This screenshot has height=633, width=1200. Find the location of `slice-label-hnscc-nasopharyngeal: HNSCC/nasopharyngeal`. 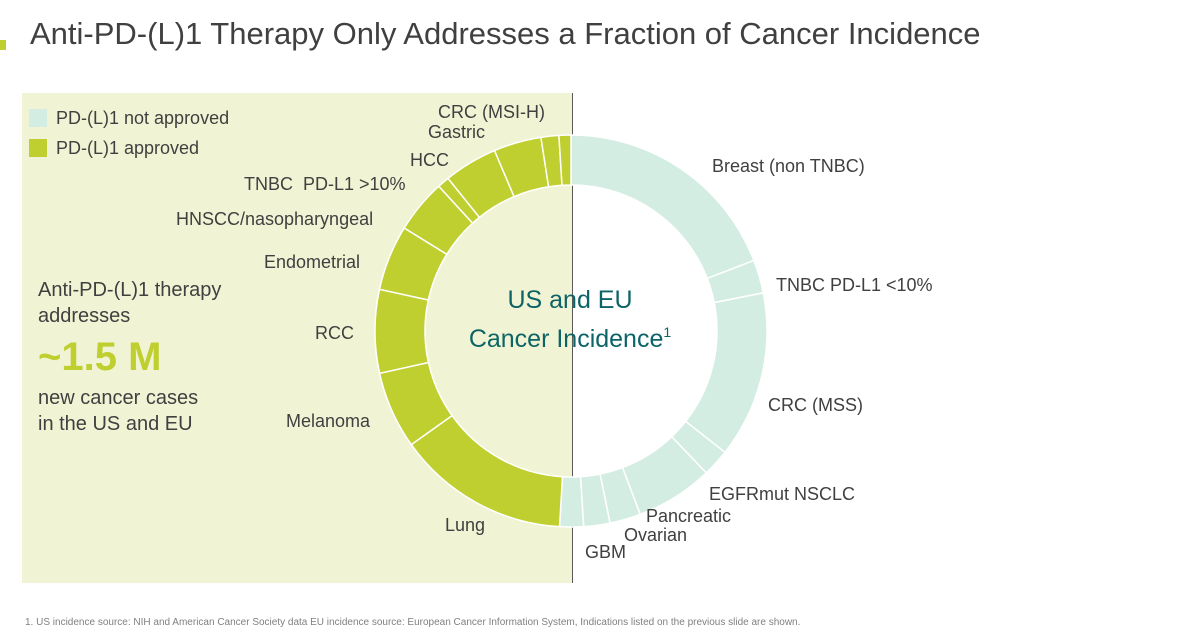

slice-label-hnscc-nasopharyngeal: HNSCC/nasopharyngeal is located at coordinates (274, 219).